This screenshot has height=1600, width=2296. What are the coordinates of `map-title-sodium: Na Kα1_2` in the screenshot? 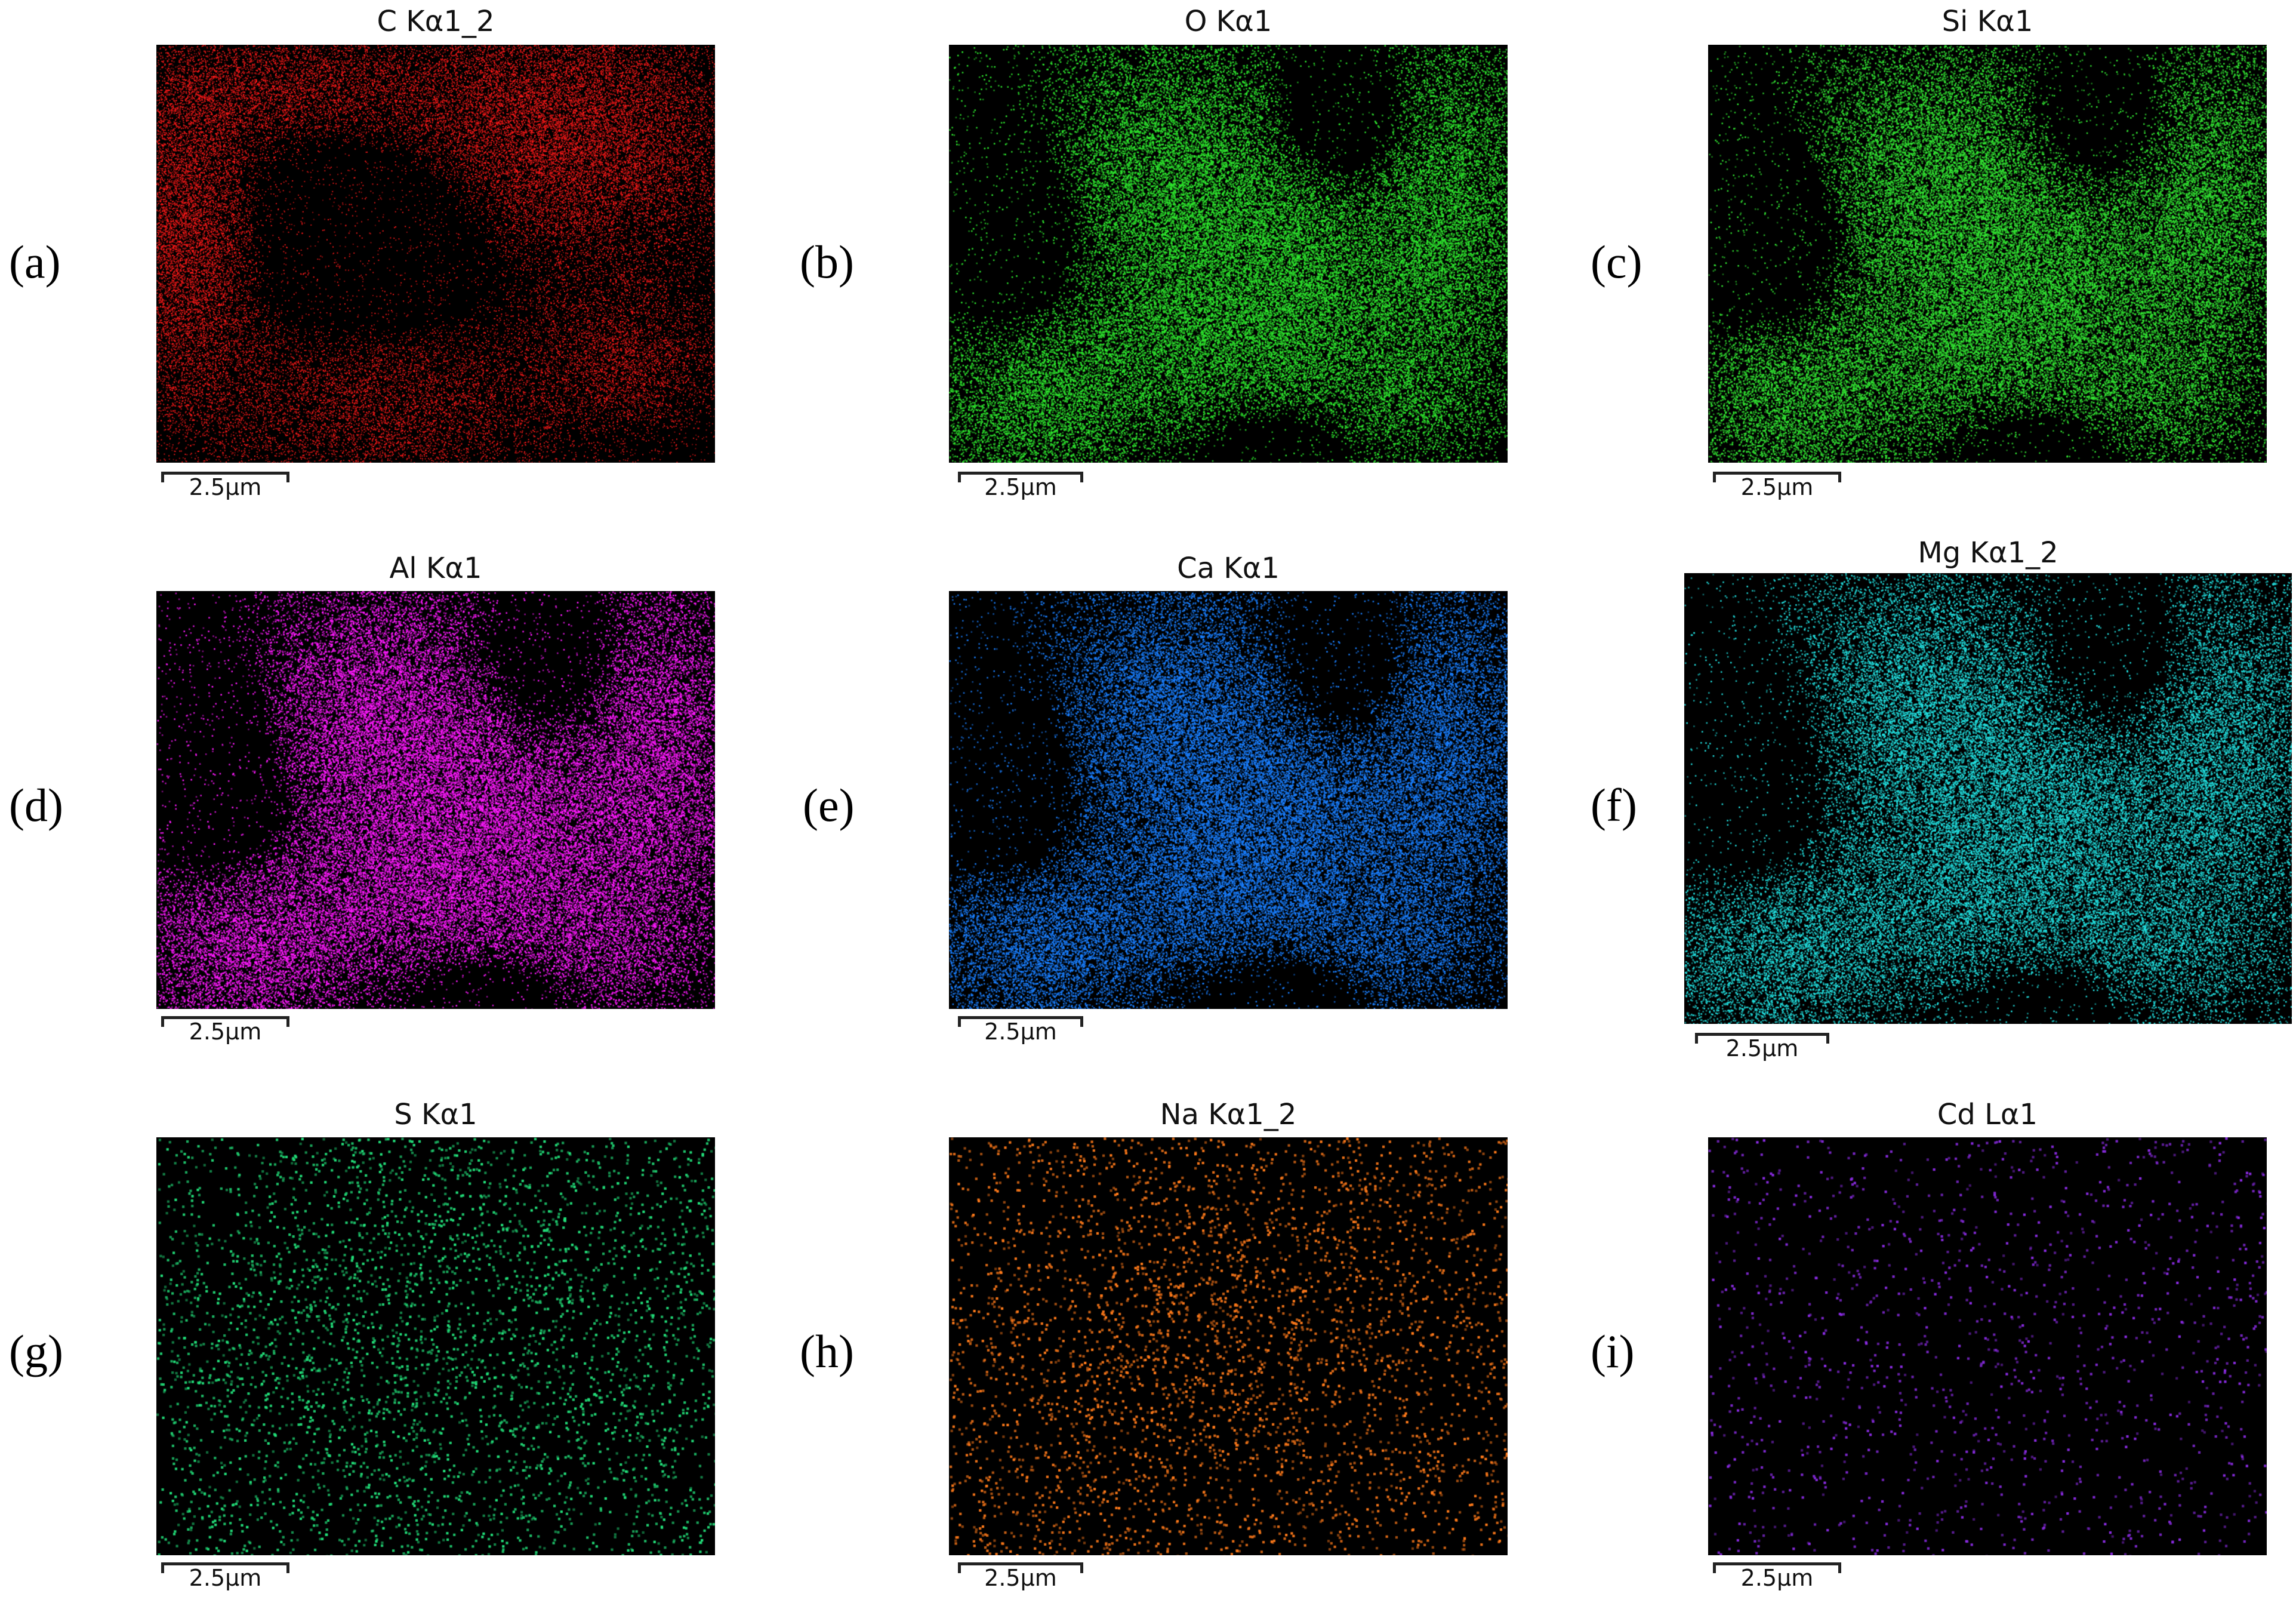 It's located at (1228, 1114).